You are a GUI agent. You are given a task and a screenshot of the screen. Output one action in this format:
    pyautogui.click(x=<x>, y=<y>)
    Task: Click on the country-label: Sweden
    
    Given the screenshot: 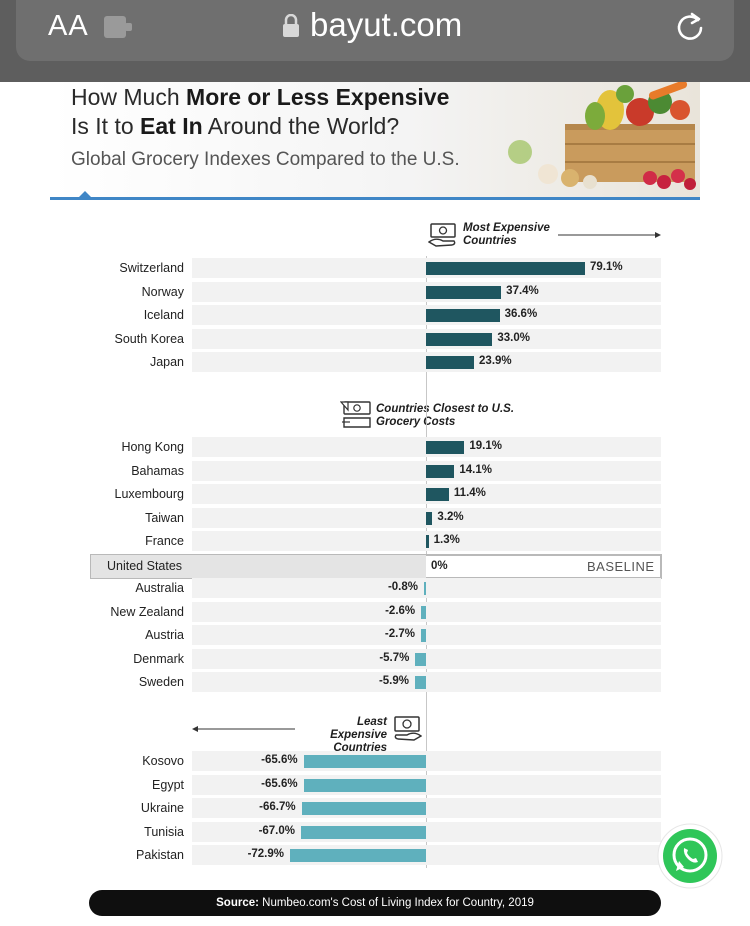 What is the action you would take?
    pyautogui.click(x=161, y=682)
    